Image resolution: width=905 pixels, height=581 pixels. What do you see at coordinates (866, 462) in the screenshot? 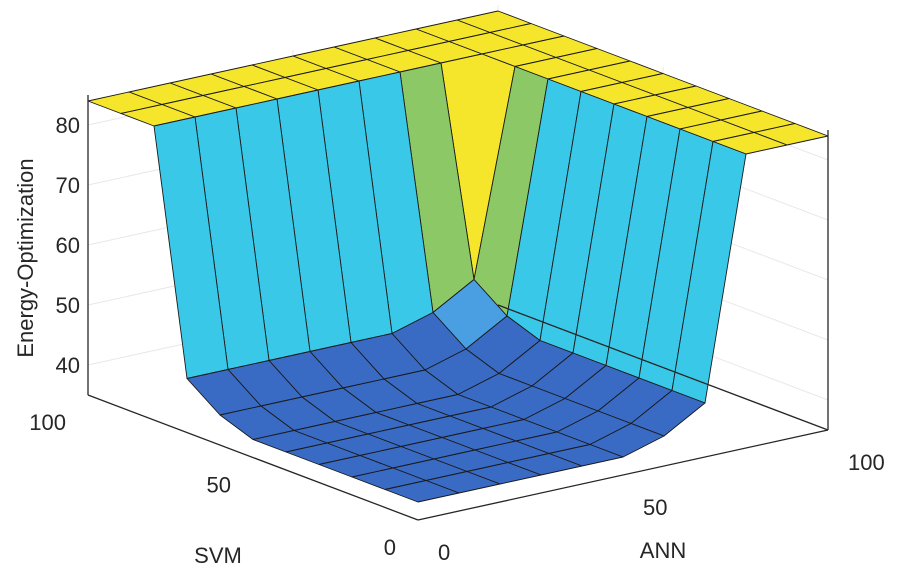
I see `x-tick-label: 100` at bounding box center [866, 462].